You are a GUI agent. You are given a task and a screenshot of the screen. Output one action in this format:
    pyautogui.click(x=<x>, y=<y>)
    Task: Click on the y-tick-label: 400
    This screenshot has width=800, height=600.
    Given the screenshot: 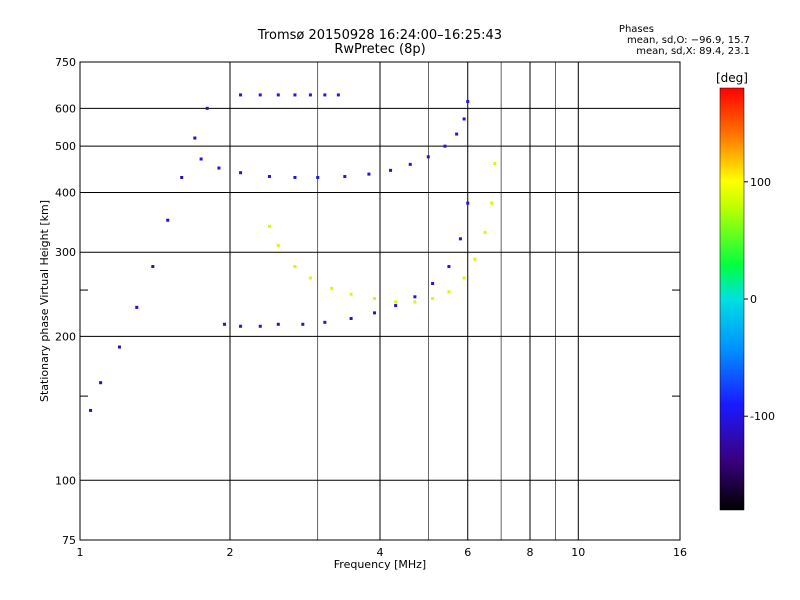 What is the action you would take?
    pyautogui.click(x=65, y=192)
    